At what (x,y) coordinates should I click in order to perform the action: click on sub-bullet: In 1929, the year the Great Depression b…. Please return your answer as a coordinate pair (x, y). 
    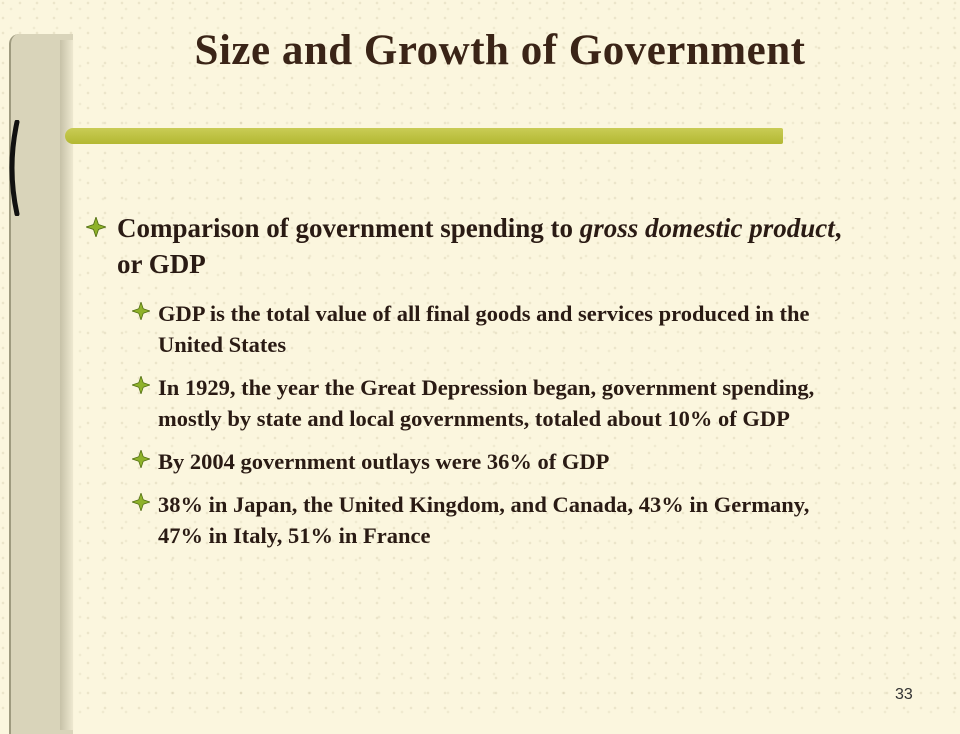
    Looking at the image, I should click on (489, 403).